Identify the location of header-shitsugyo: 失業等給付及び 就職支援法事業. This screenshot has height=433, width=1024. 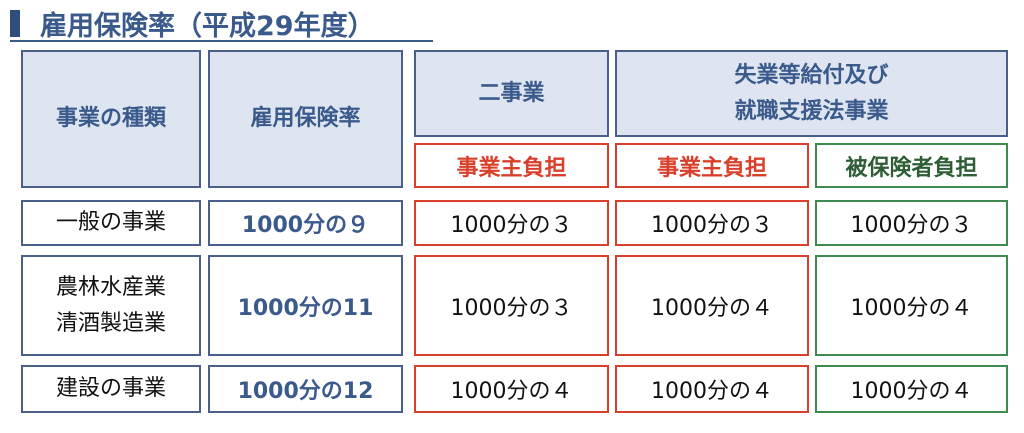
(811, 93).